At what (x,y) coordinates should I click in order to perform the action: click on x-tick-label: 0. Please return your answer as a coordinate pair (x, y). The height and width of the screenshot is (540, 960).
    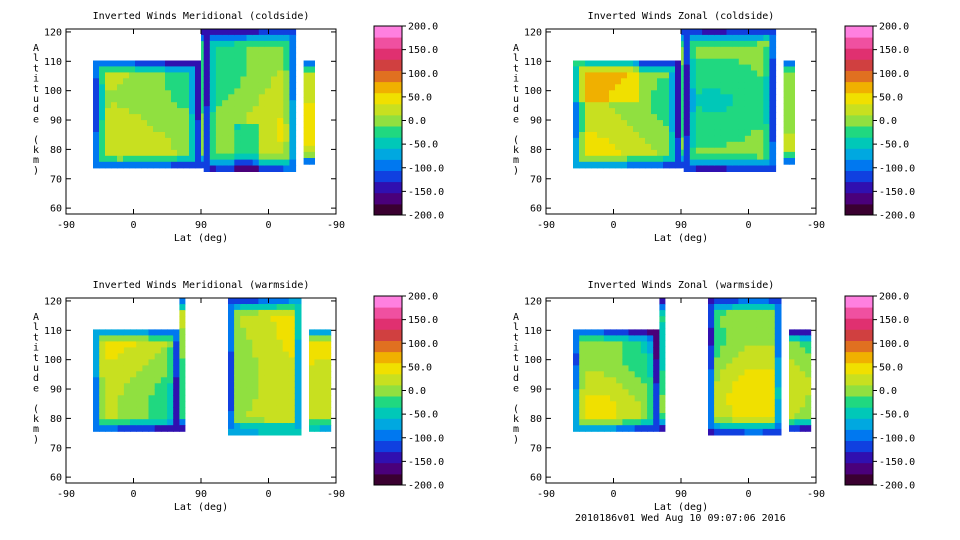
    Looking at the image, I should click on (268, 225).